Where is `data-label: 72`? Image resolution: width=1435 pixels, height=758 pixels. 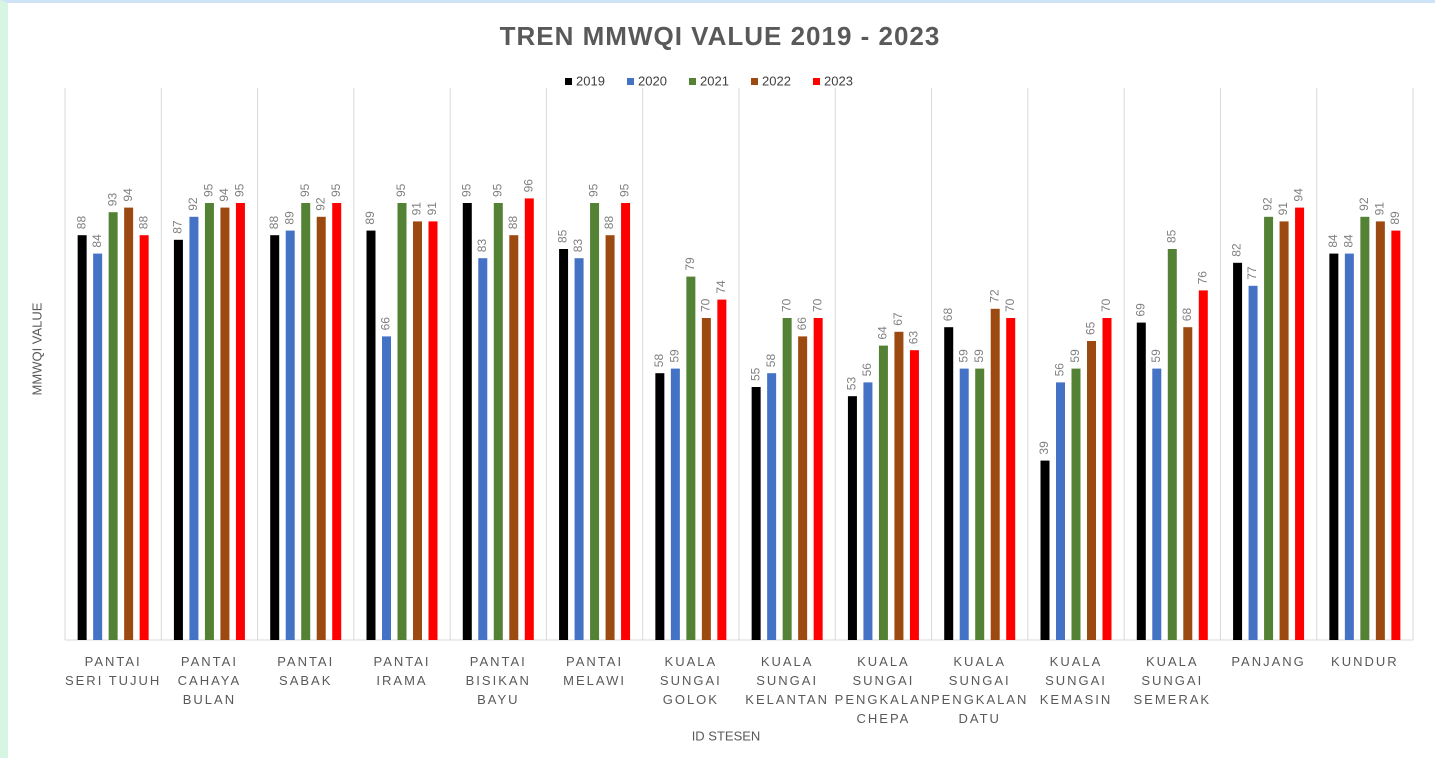 data-label: 72 is located at coordinates (994, 296).